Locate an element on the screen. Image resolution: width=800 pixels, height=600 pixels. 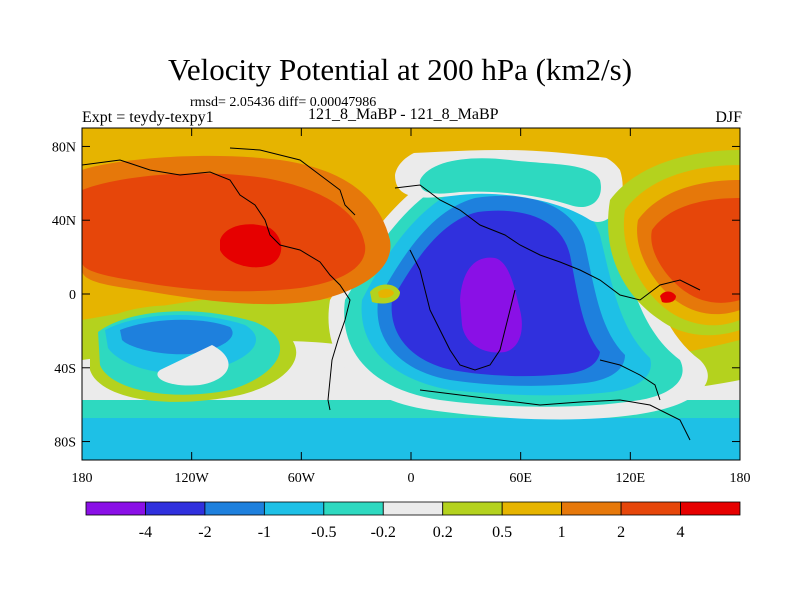
colorbar: -4 -2 -1 -0.5 -0.2 0.2 0.5 1 2 4 is located at coordinates (413, 521).